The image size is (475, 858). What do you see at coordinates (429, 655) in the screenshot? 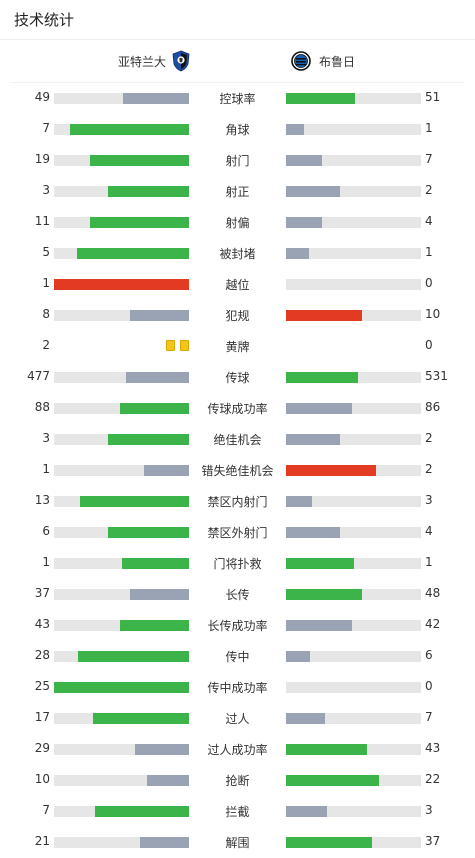
I see `away-stat-value: 6` at bounding box center [429, 655].